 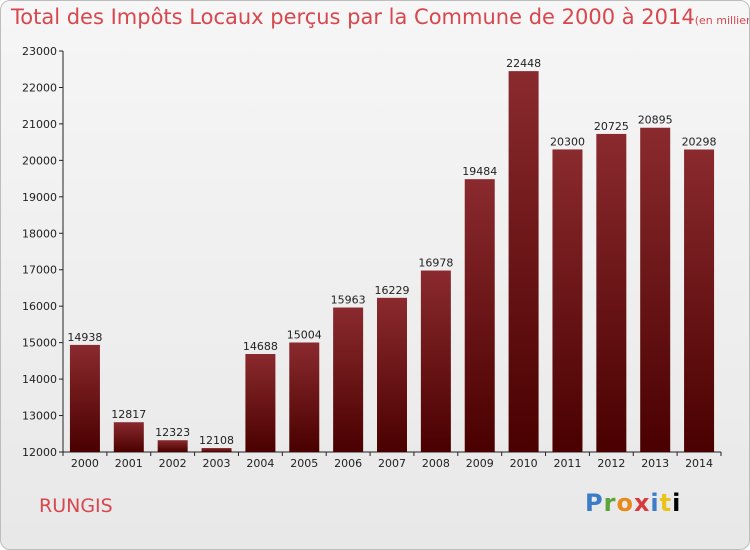 What do you see at coordinates (567, 463) in the screenshot?
I see `x-tick-label: 2011` at bounding box center [567, 463].